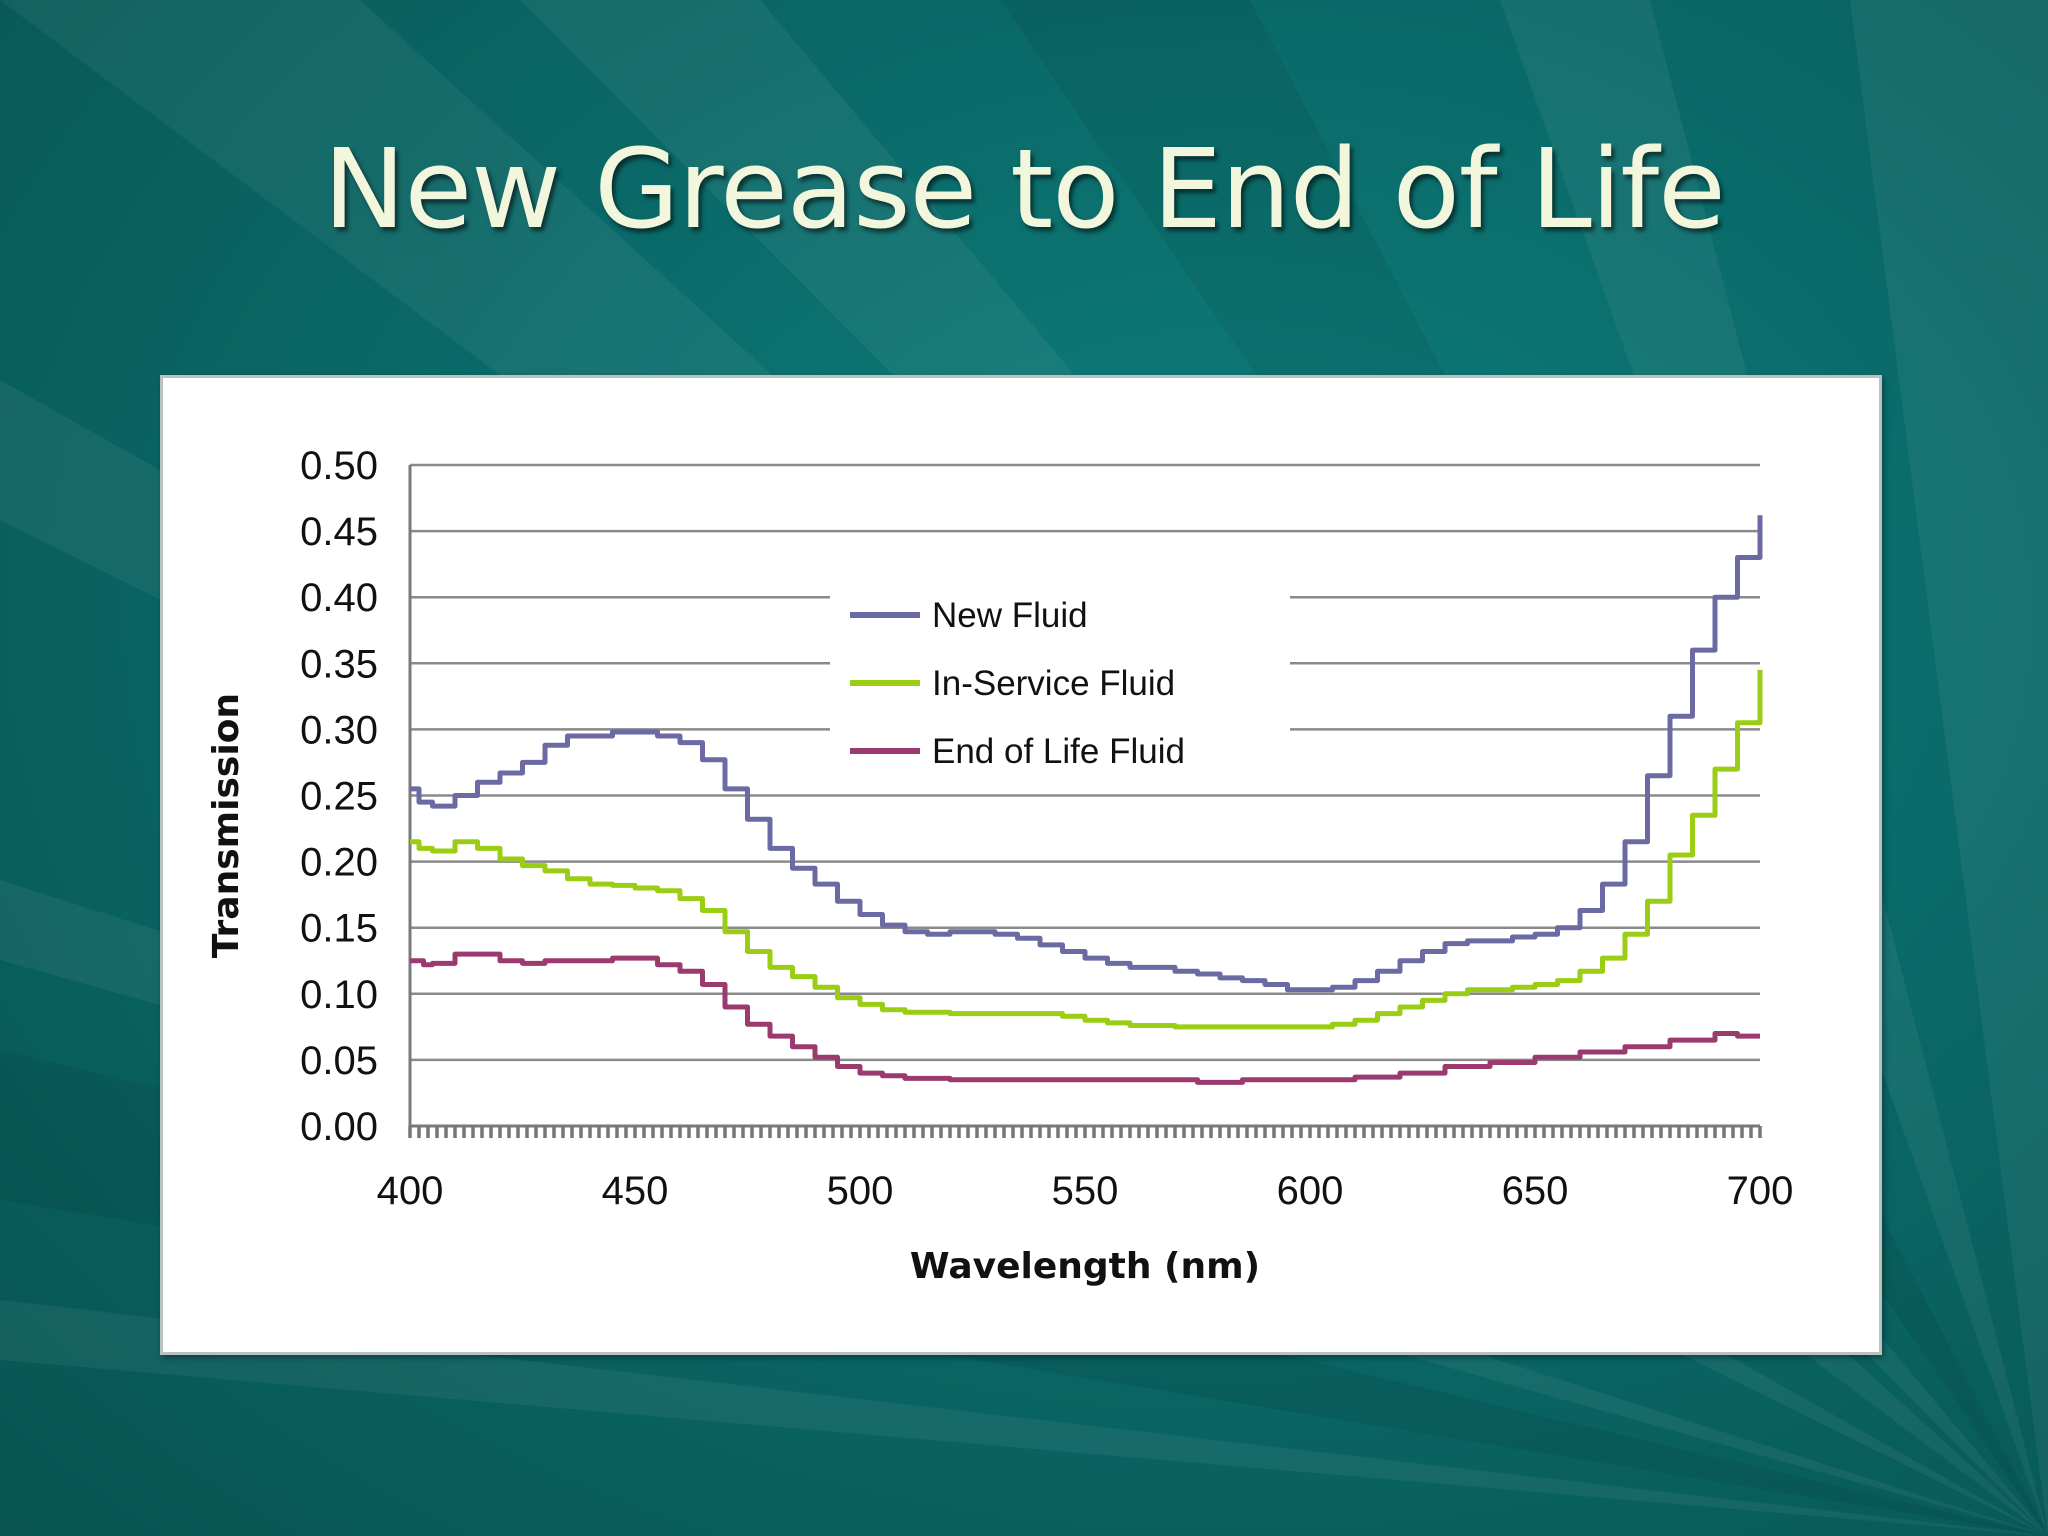  Describe the element at coordinates (1024, 189) in the screenshot. I see `slide-title: New Grease to End of Life` at that location.